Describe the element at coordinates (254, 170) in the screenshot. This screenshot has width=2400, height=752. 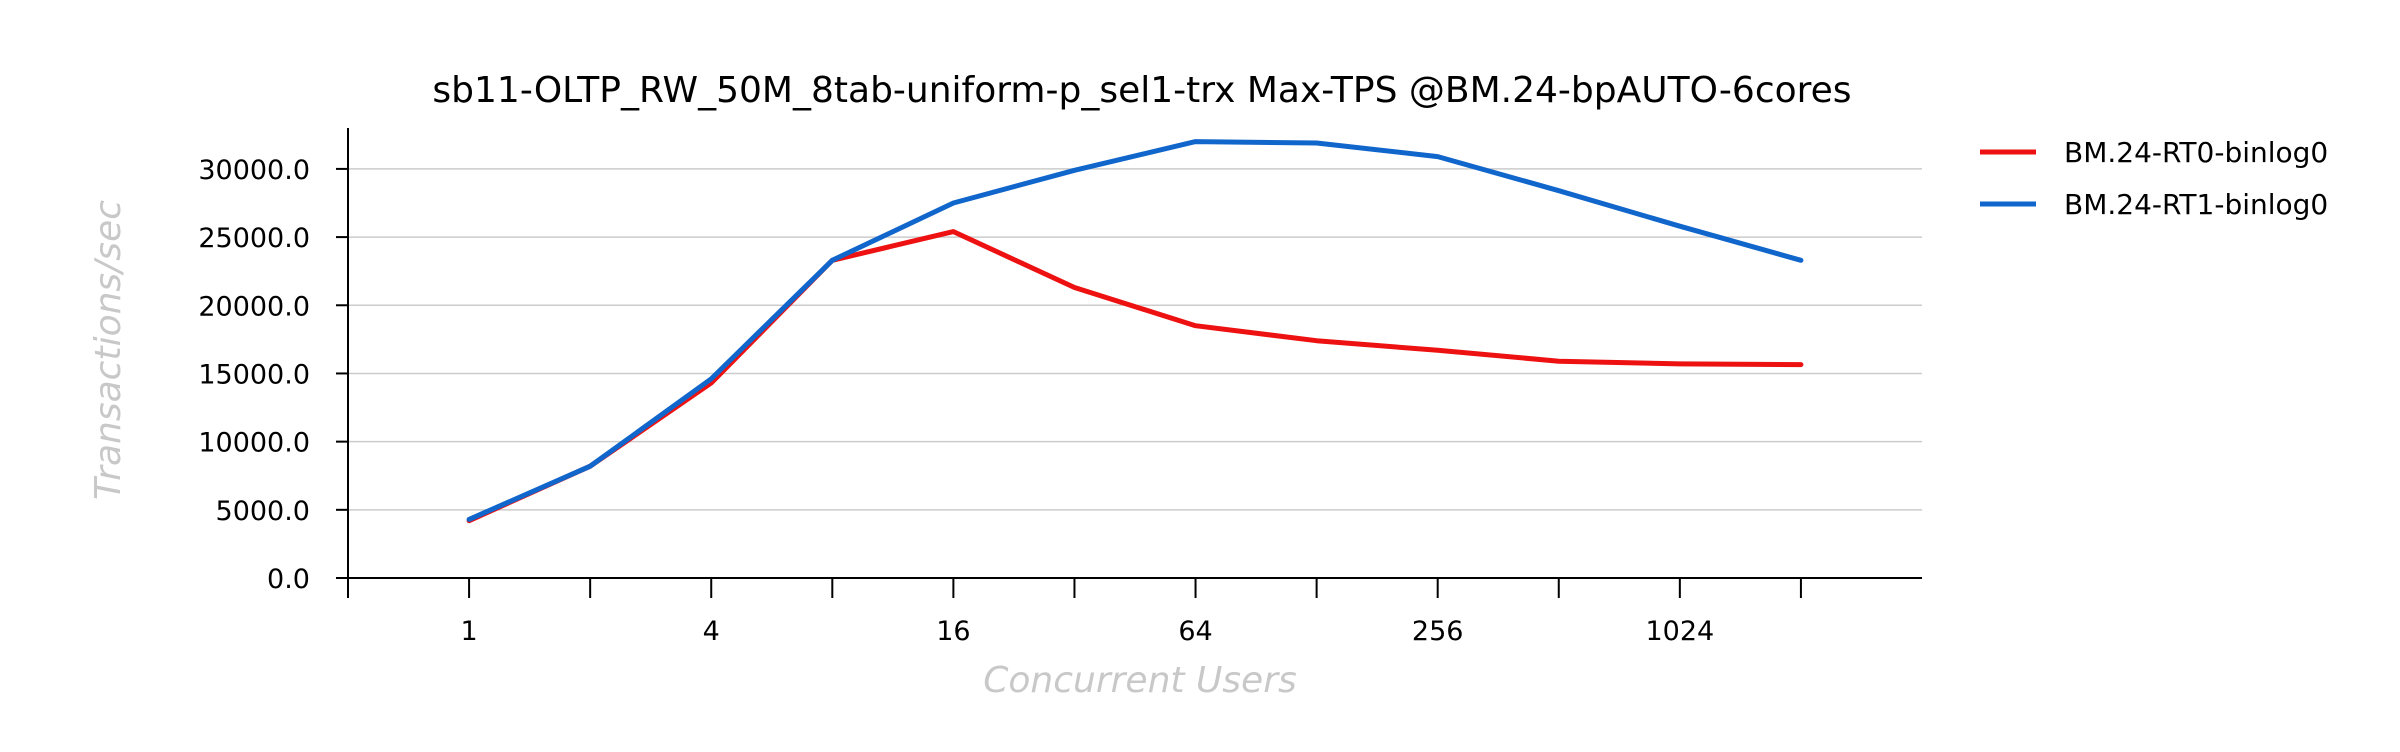
I see `y-tick-label: 30000.0` at that location.